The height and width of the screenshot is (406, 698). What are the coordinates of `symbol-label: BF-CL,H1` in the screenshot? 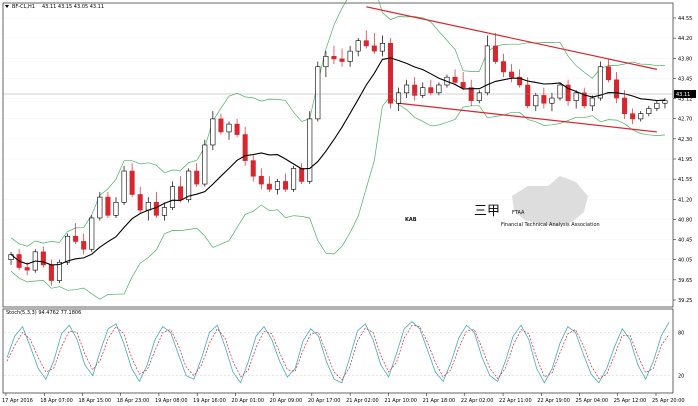 It's located at (23, 7).